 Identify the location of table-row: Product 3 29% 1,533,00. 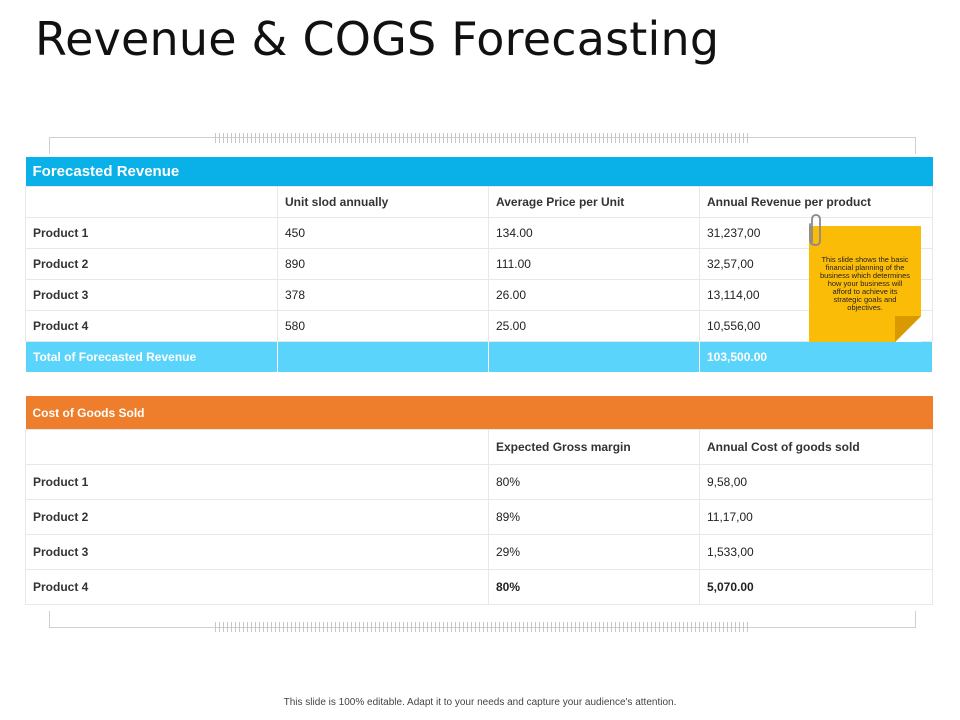
(479, 552).